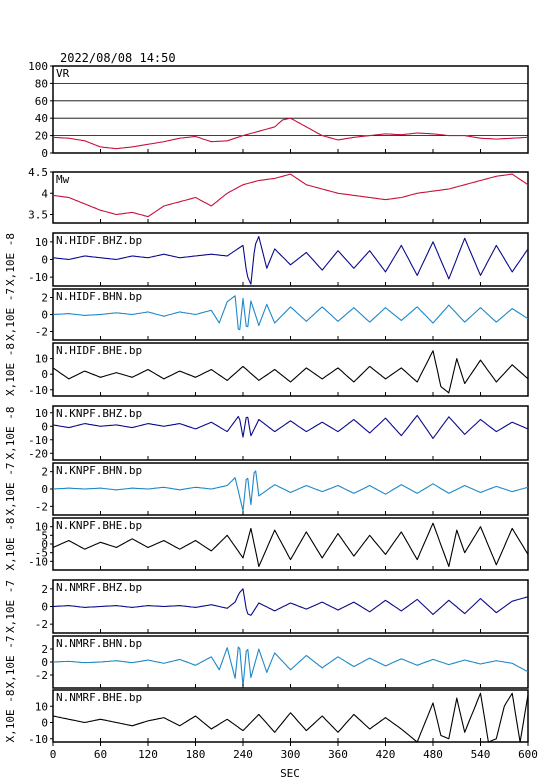  Describe the element at coordinates (290, 773) in the screenshot. I see `x-axis-title: SEC` at that location.